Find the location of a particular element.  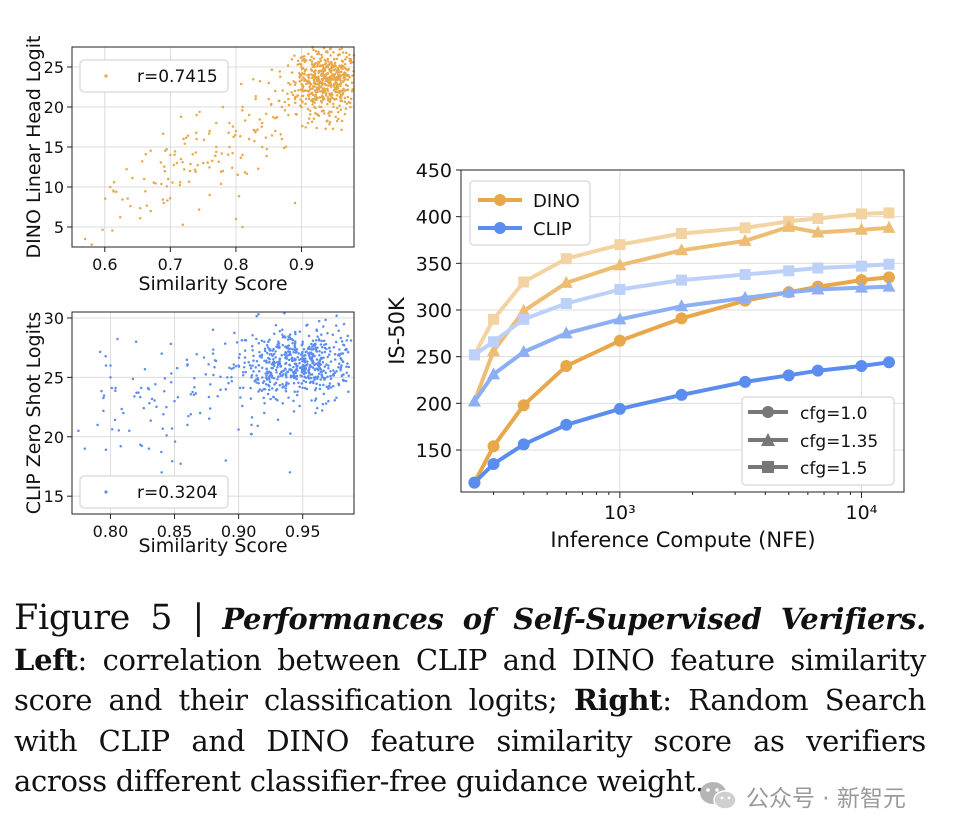

line-chart-ylabel: IS-50K is located at coordinates (397, 330).